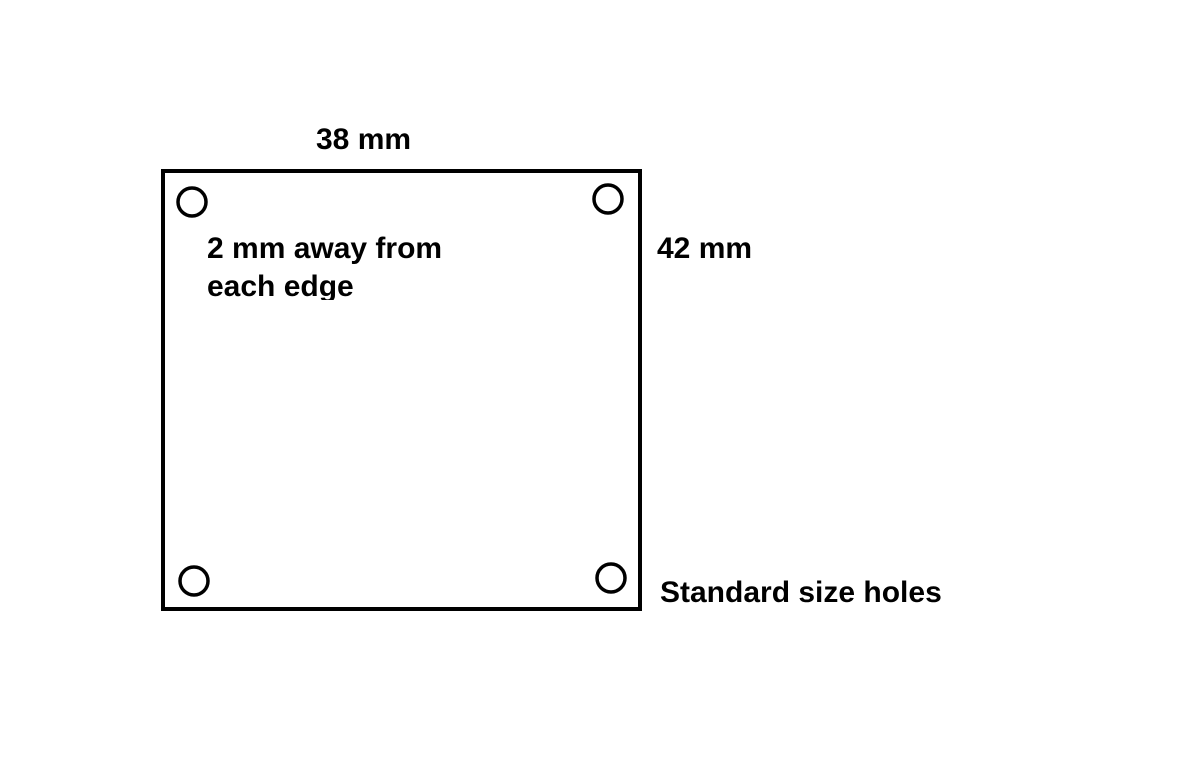 Image resolution: width=1185 pixels, height=784 pixels. What do you see at coordinates (608, 199) in the screenshot?
I see `mounting-hole-top-right` at bounding box center [608, 199].